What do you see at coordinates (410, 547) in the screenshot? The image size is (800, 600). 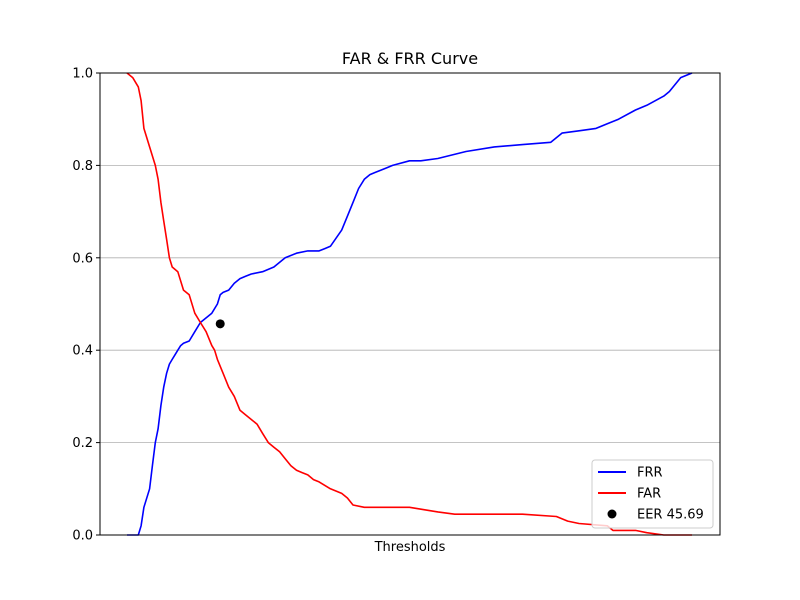 I see `x-axis-label: Thresholds` at bounding box center [410, 547].